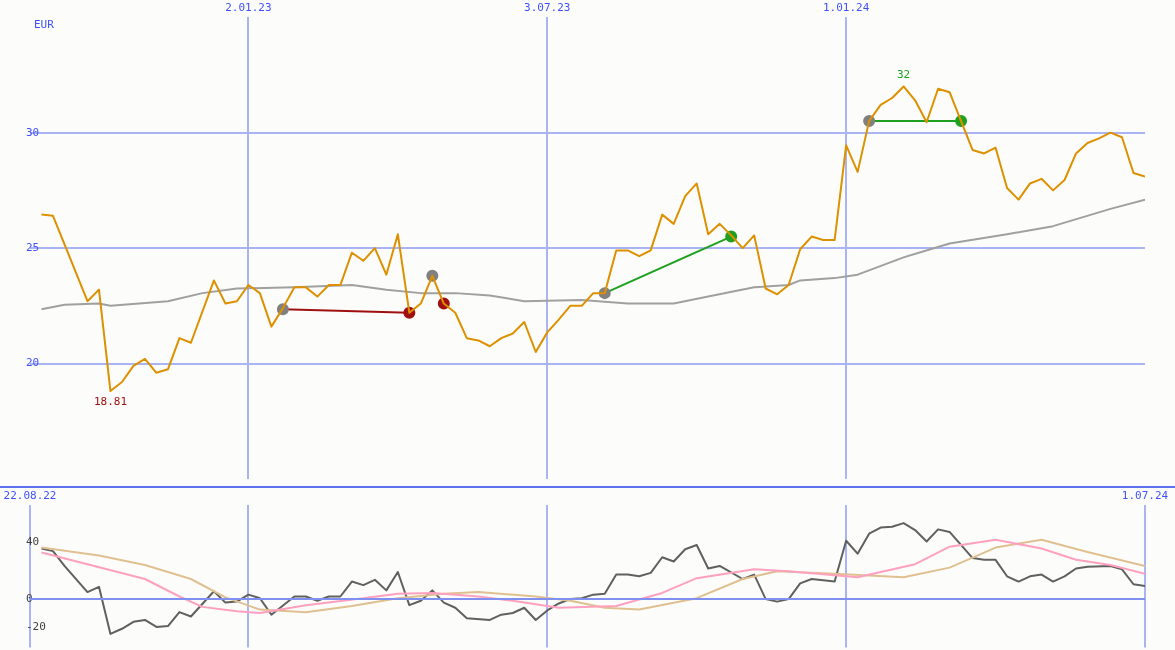  What do you see at coordinates (110, 402) in the screenshot?
I see `annotation: 18.81` at bounding box center [110, 402].